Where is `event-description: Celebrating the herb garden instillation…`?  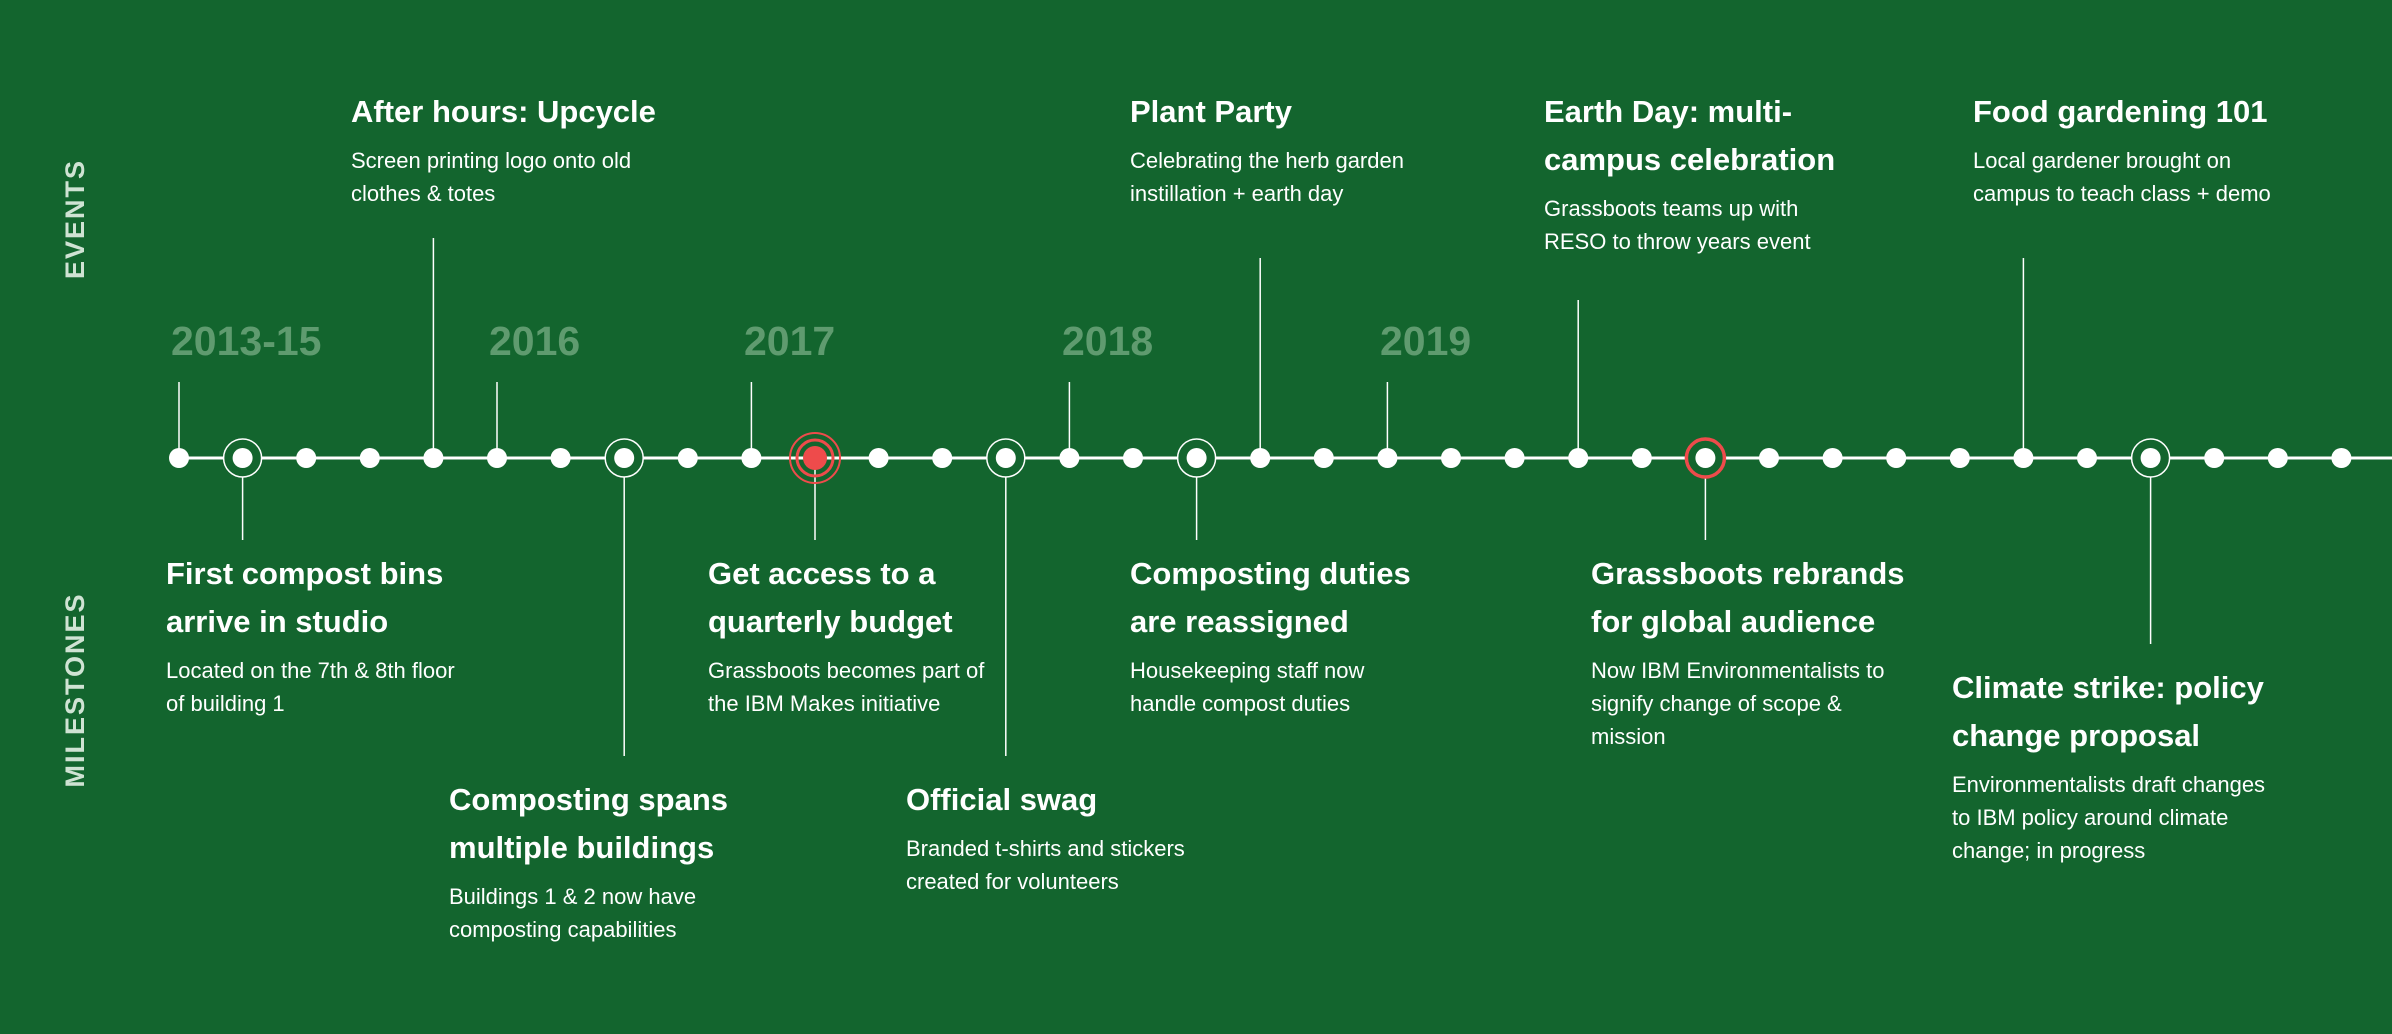 event-description: Celebrating the herb garden instillation… is located at coordinates (1267, 177).